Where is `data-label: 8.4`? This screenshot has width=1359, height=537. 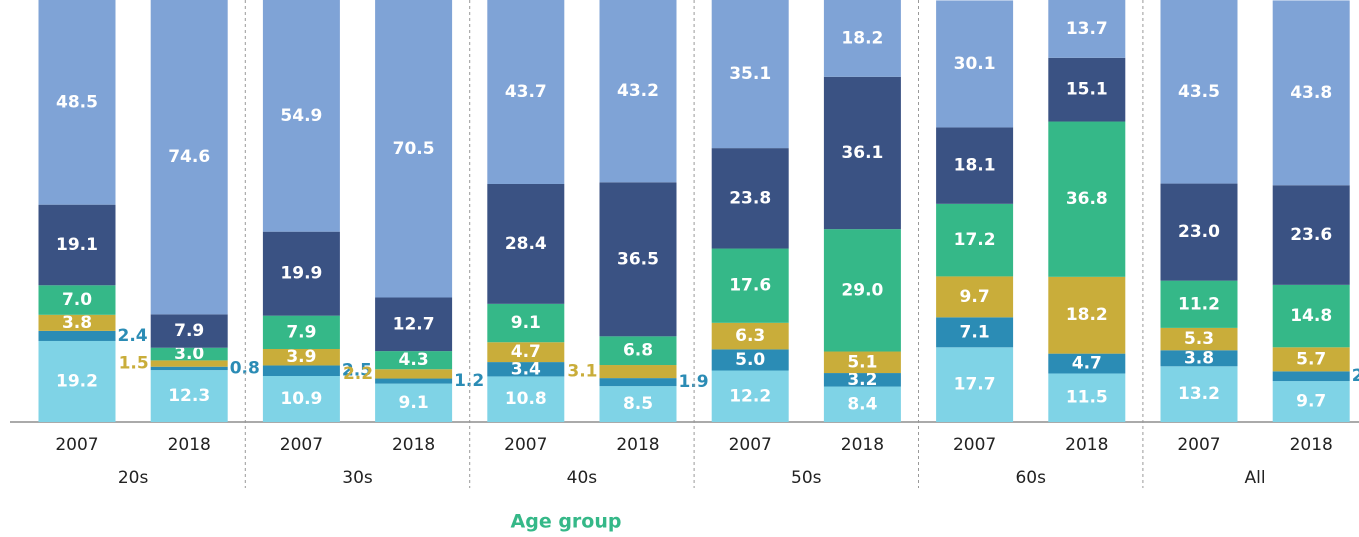
data-label: 8.4 is located at coordinates (862, 404).